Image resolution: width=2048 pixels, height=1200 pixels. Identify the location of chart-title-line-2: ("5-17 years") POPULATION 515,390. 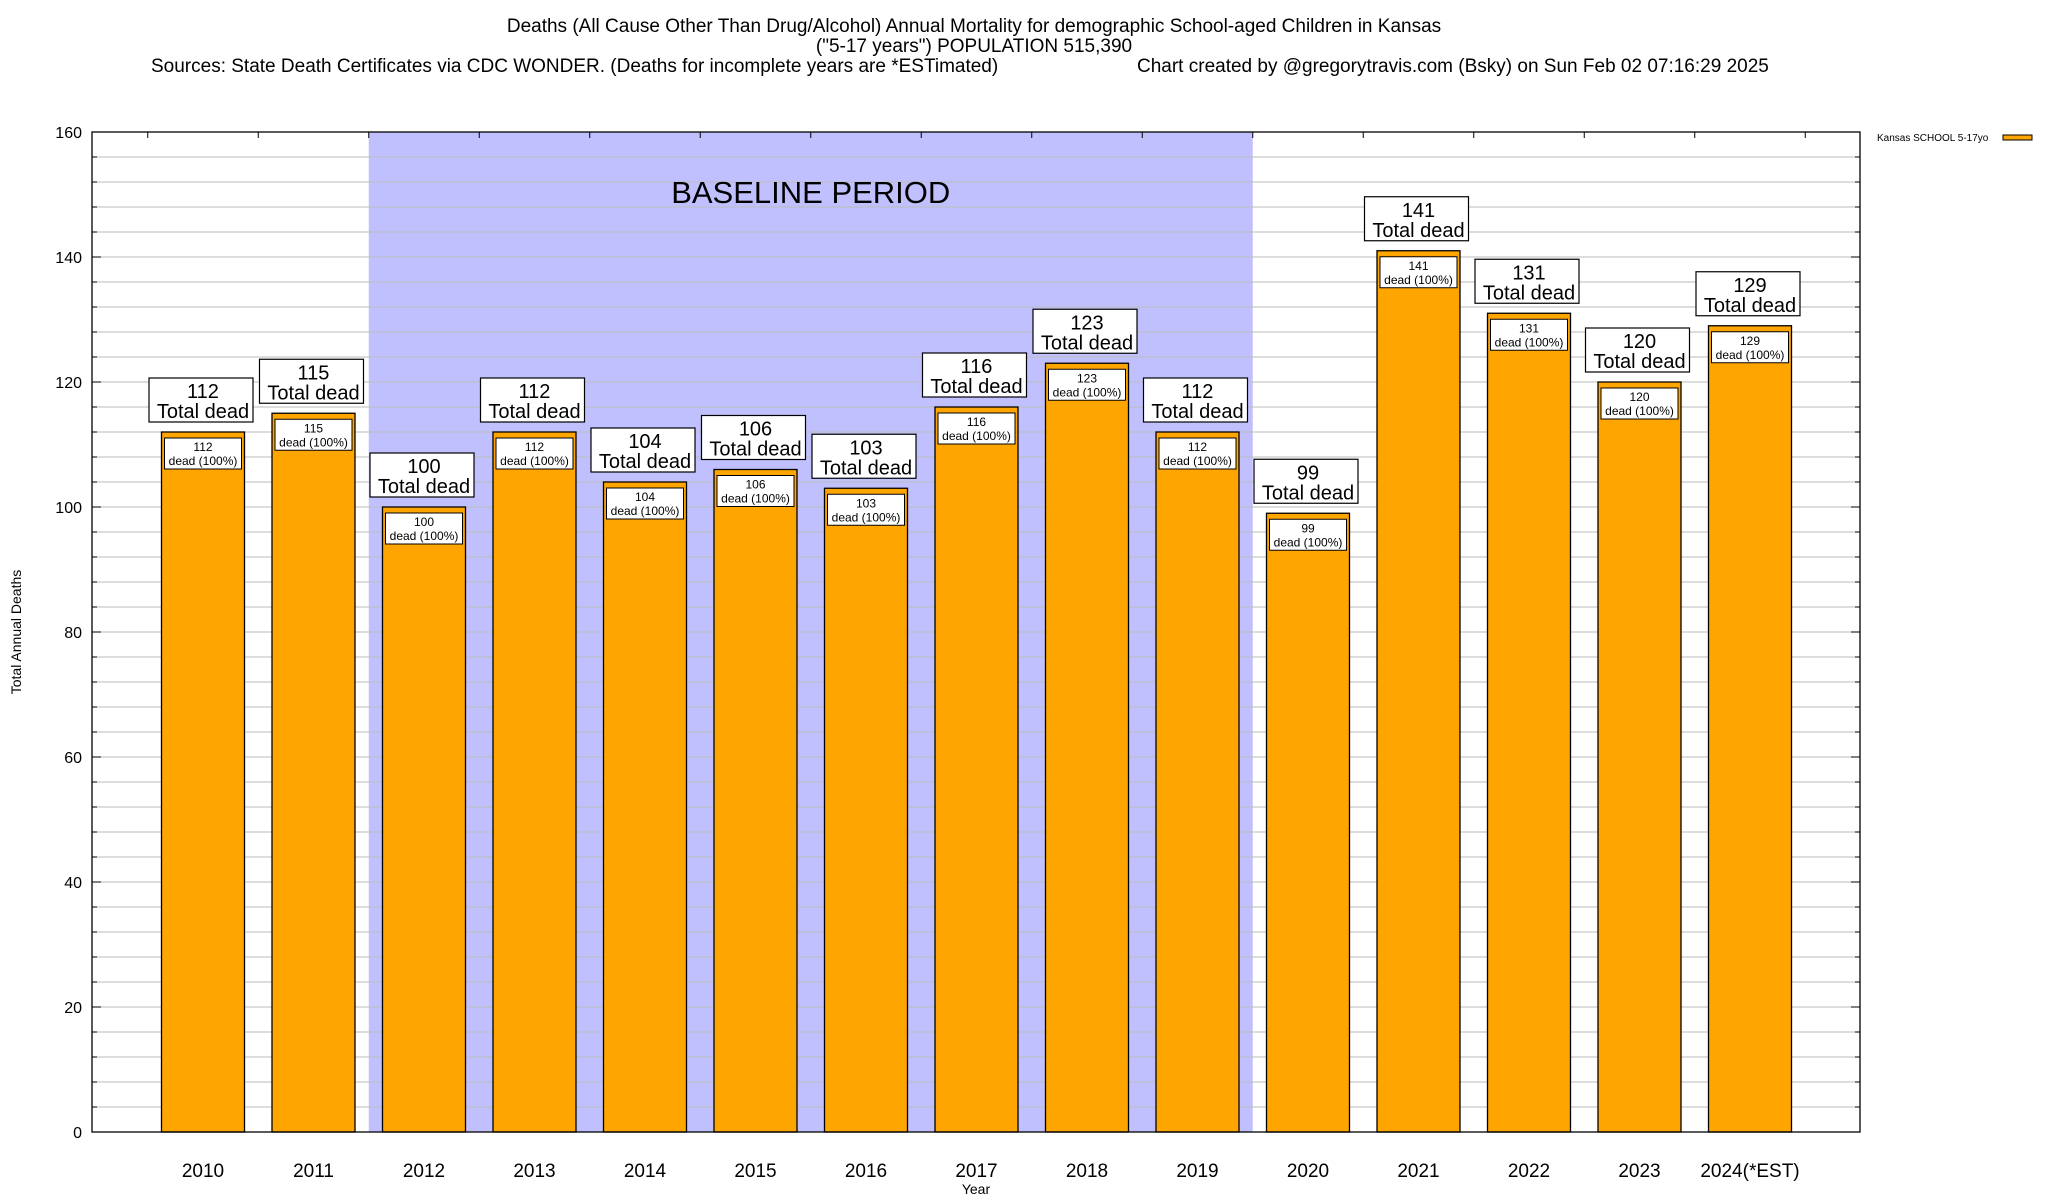
(974, 46).